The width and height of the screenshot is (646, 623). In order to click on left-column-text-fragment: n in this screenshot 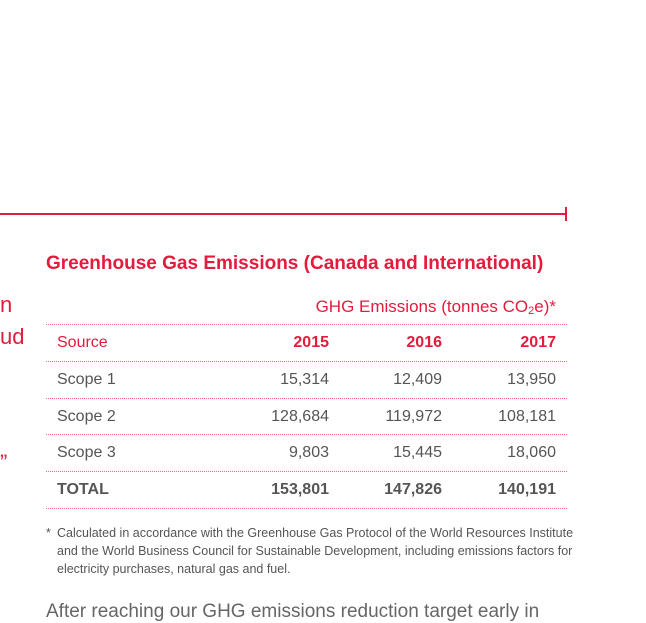, I will do `click(6, 304)`.